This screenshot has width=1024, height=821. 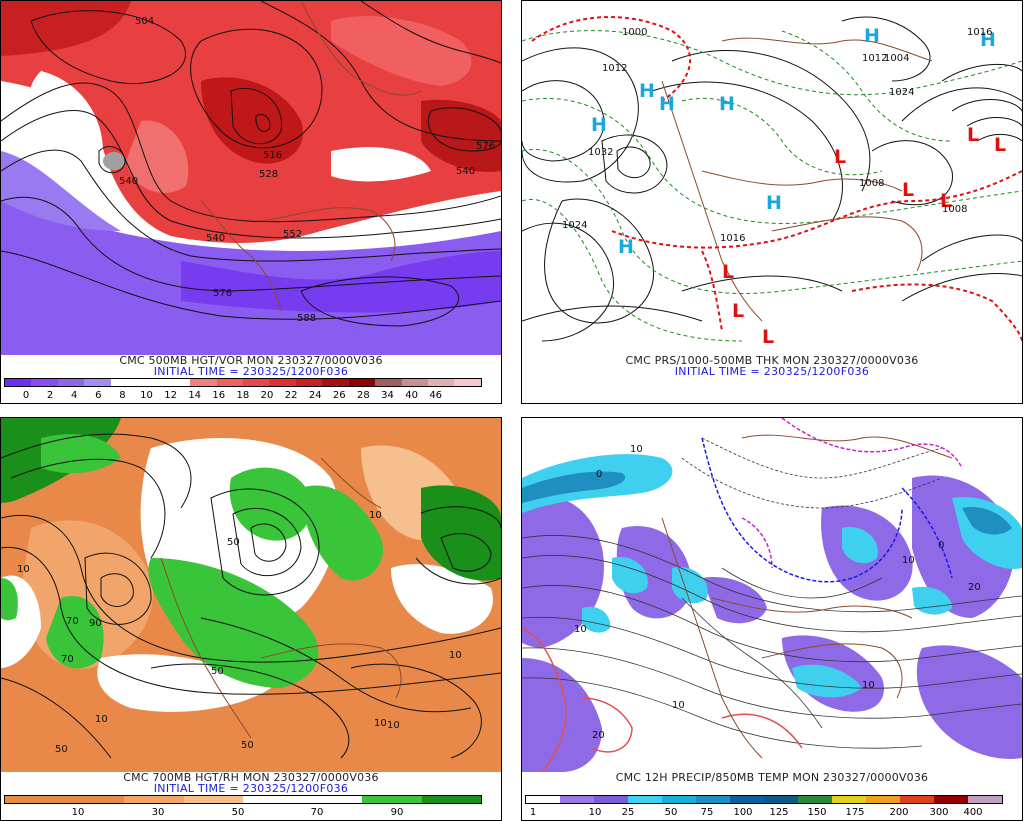 I want to click on colorbar-tick-label: 175, so click(x=855, y=812).